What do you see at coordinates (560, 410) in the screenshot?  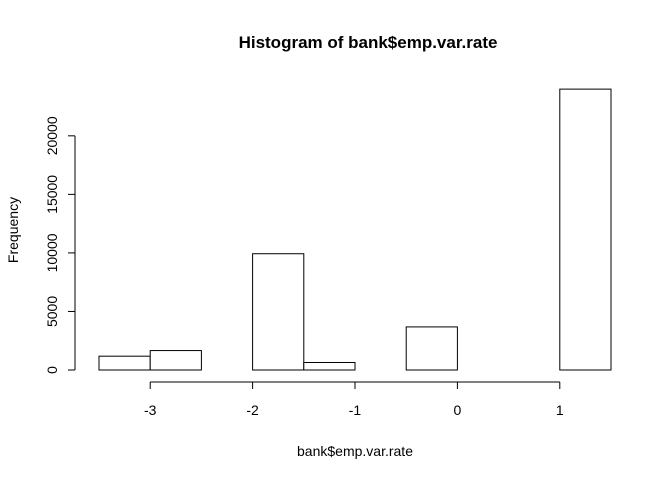 I see `x-tick-label: 1` at bounding box center [560, 410].